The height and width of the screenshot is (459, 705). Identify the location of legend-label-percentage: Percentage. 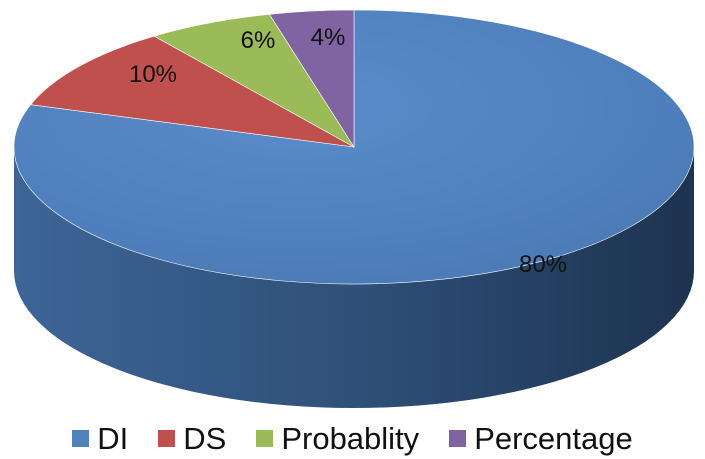
(553, 438).